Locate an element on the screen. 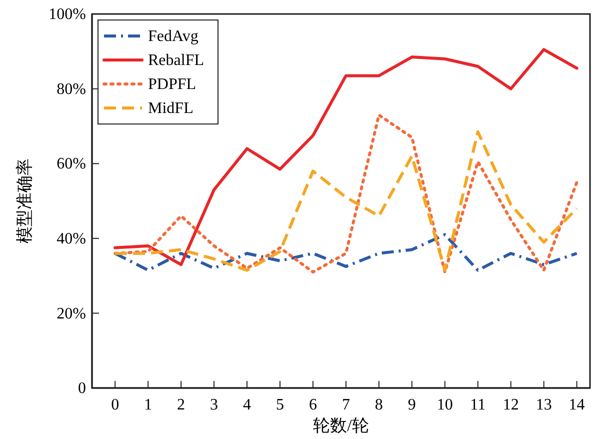 This screenshot has height=439, width=603. y-tick-label: 20% is located at coordinates (71, 313).